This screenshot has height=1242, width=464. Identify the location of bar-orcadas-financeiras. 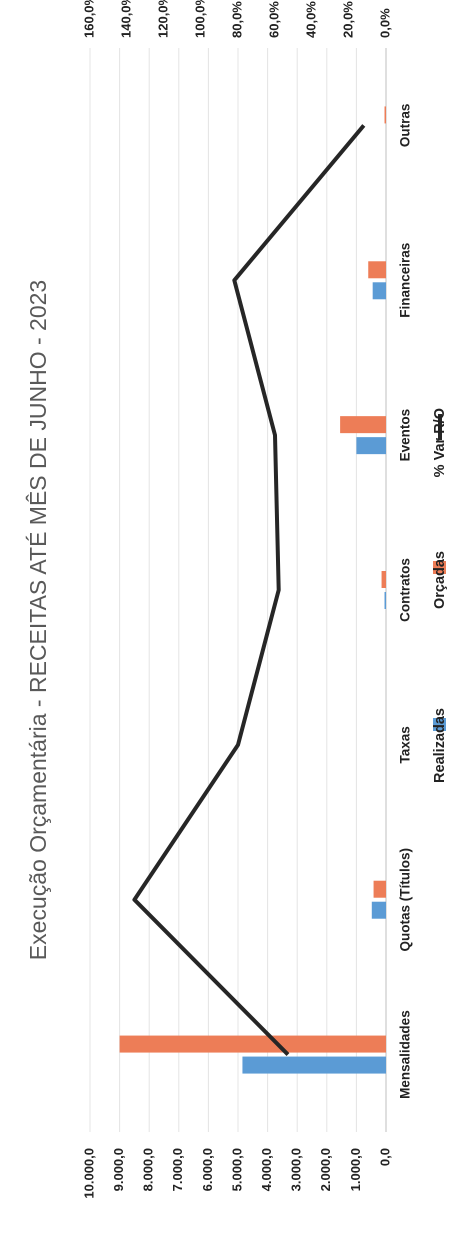
(377, 270).